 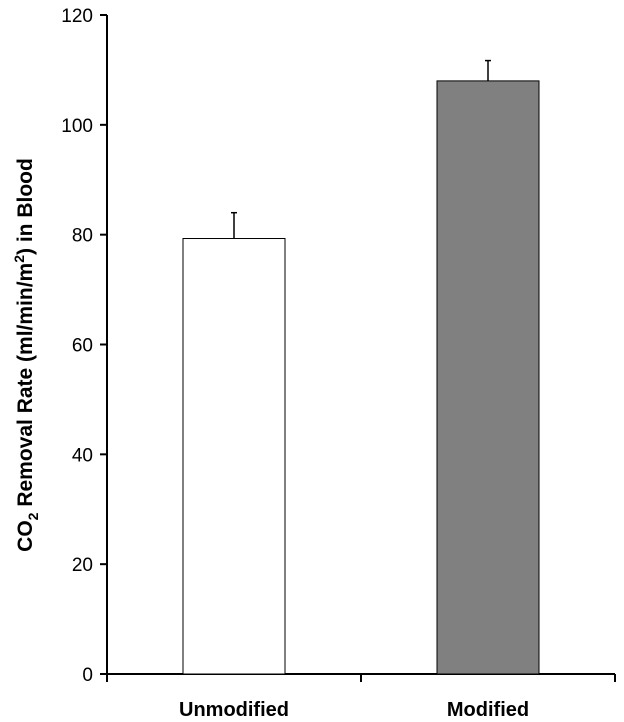 I want to click on bar-modified, so click(x=488, y=377).